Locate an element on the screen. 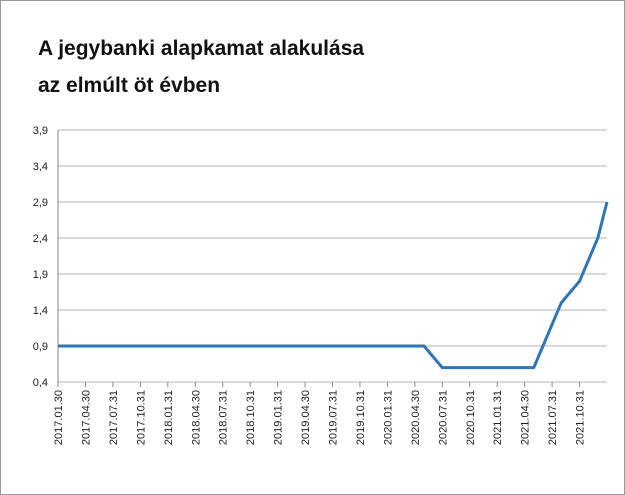 The height and width of the screenshot is (495, 625). y-tick-label: 3,4 is located at coordinates (40, 167).